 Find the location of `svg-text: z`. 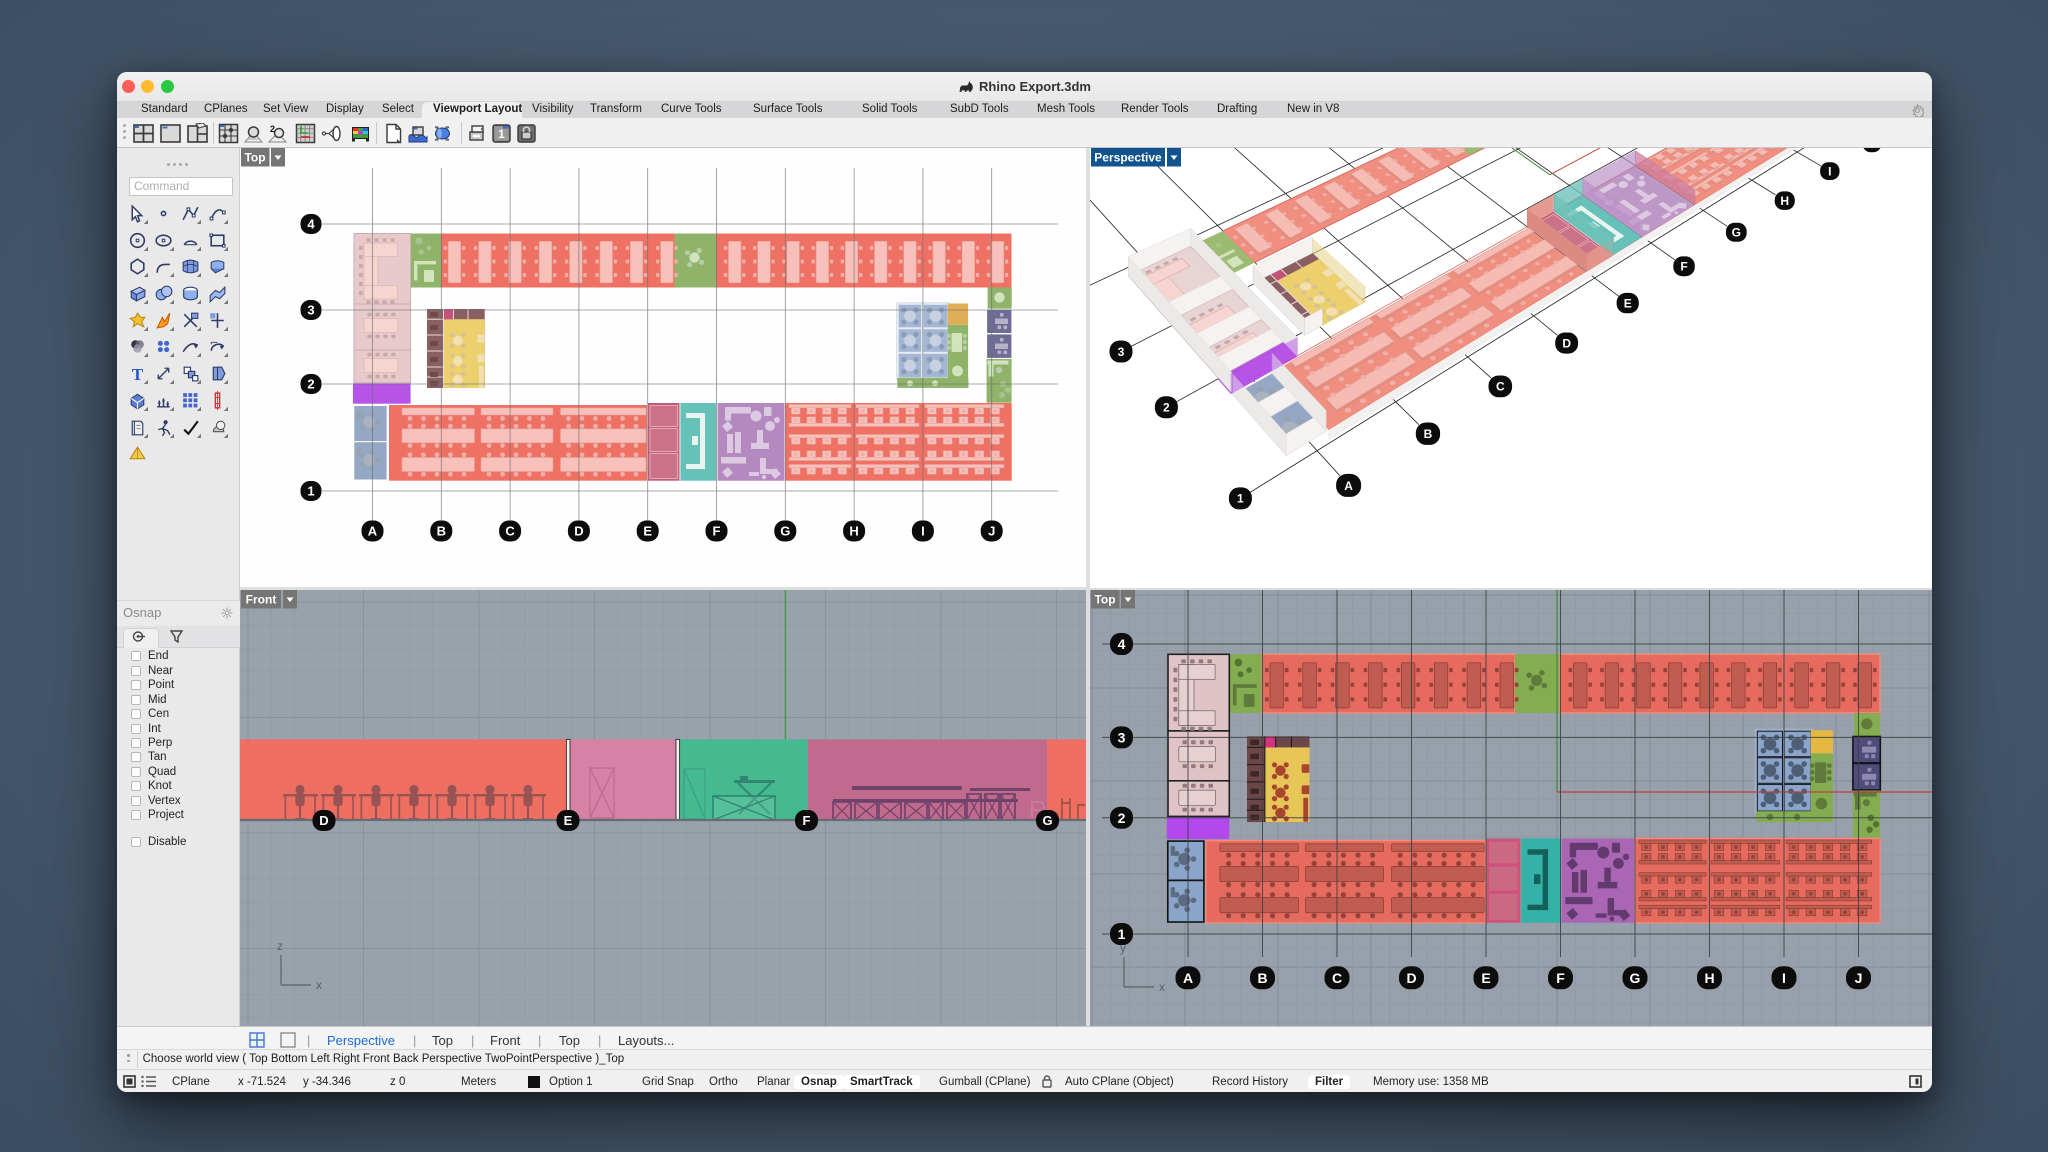

svg-text: z is located at coordinates (280, 946).